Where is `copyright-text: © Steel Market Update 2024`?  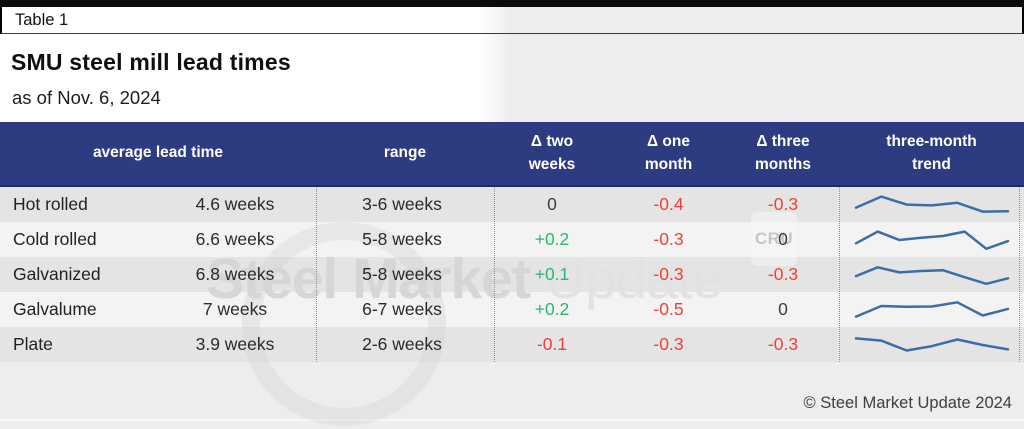
copyright-text: © Steel Market Update 2024 is located at coordinates (907, 403).